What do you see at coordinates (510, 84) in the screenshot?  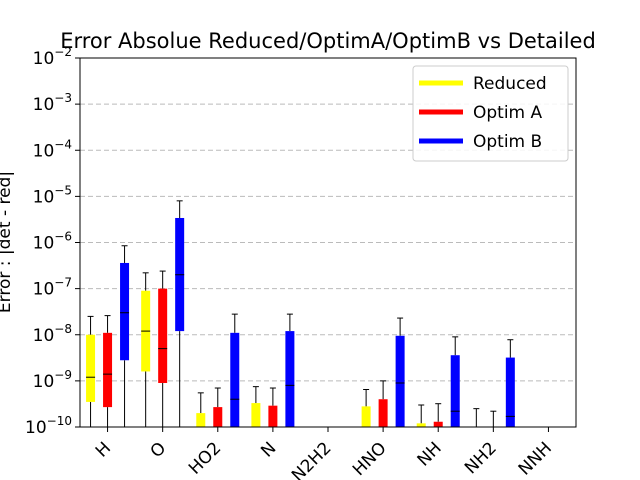 I see `legend-label: Reduced` at bounding box center [510, 84].